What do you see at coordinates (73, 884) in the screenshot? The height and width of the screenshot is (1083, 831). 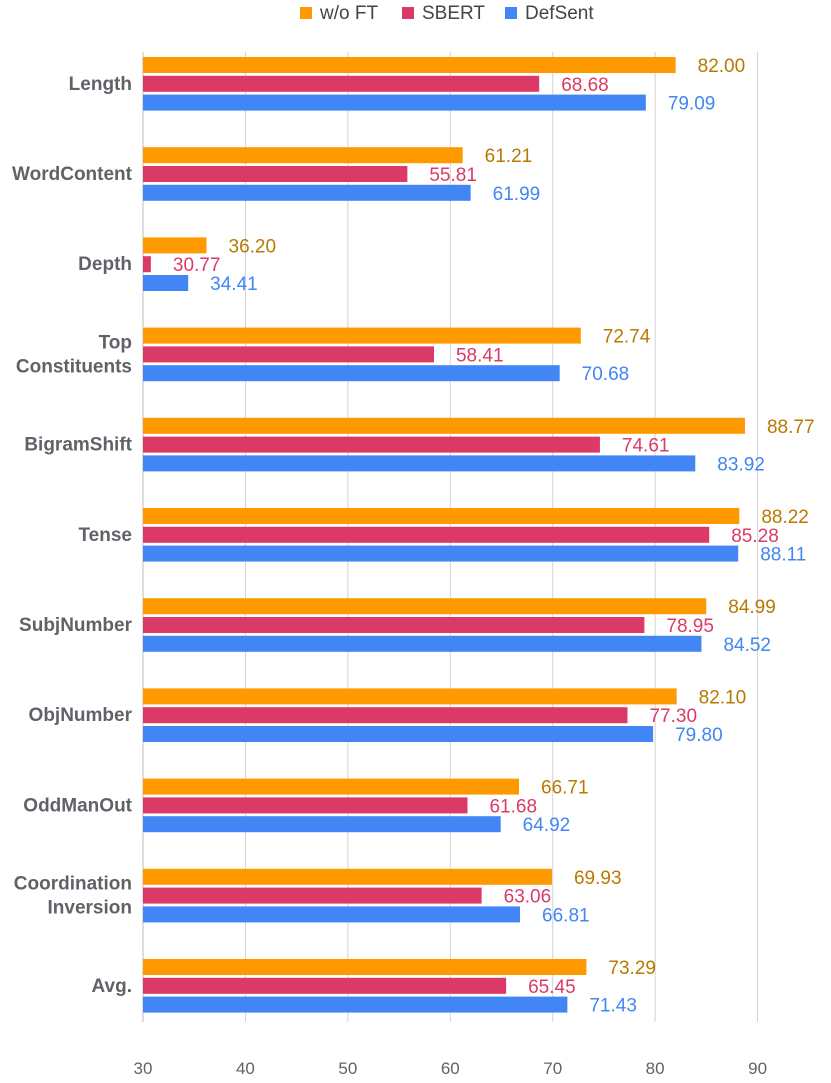 I see `category-label: Coordination` at bounding box center [73, 884].